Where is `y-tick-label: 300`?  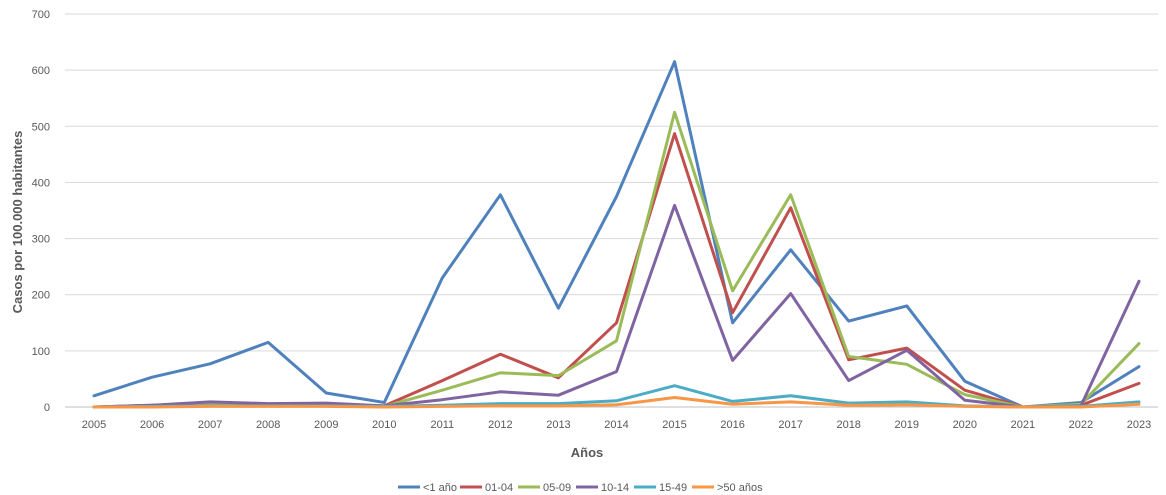 y-tick-label: 300 is located at coordinates (41, 240).